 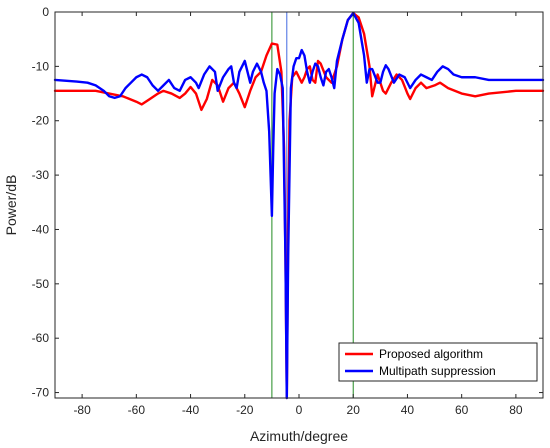 What do you see at coordinates (354, 410) in the screenshot?
I see `x-tick-label: 20` at bounding box center [354, 410].